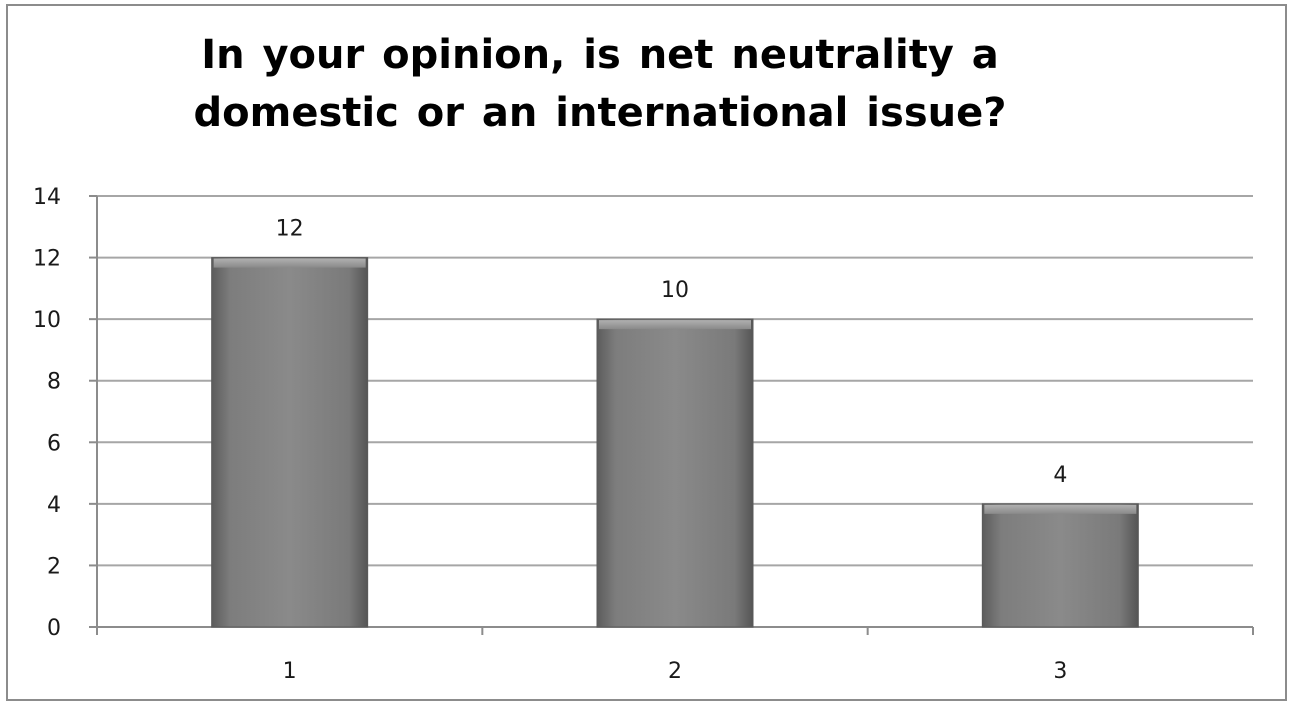 The image size is (1295, 707). I want to click on y-tick-label: 14, so click(47, 197).